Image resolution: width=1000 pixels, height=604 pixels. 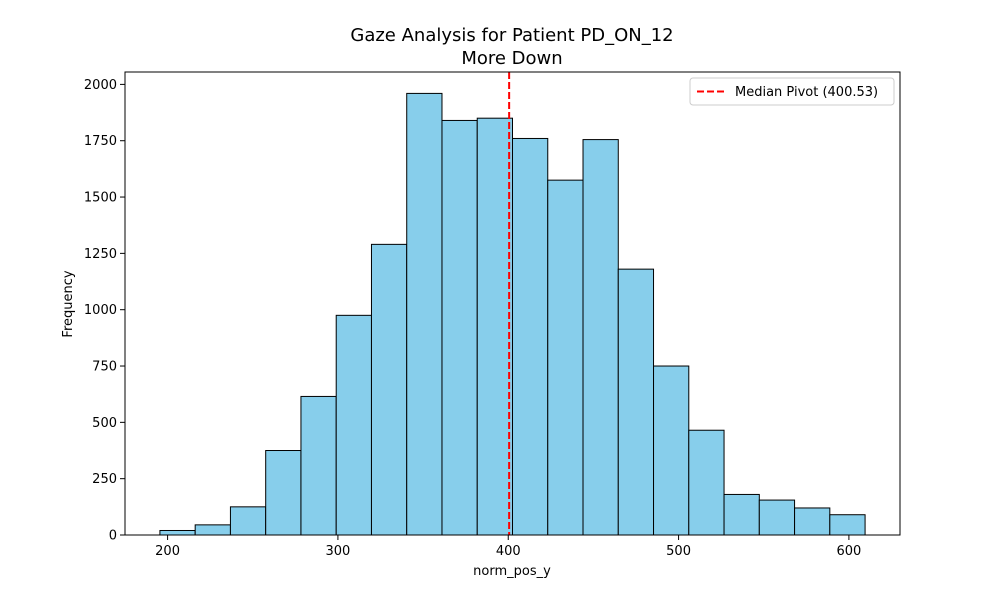 I want to click on y-tick-label: 250, so click(x=104, y=479).